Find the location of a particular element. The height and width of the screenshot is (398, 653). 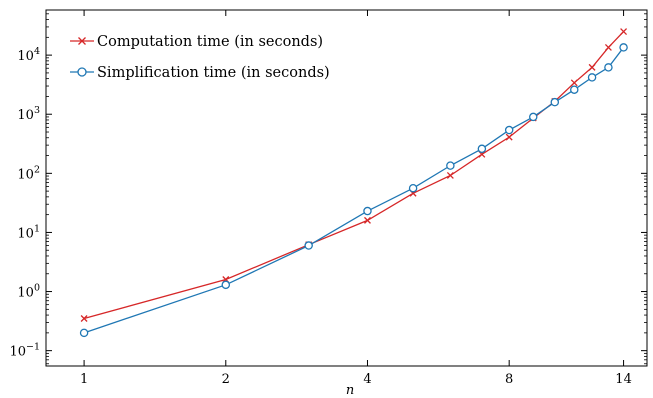

y-tick-label: 10⁻¹ is located at coordinates (24, 351).